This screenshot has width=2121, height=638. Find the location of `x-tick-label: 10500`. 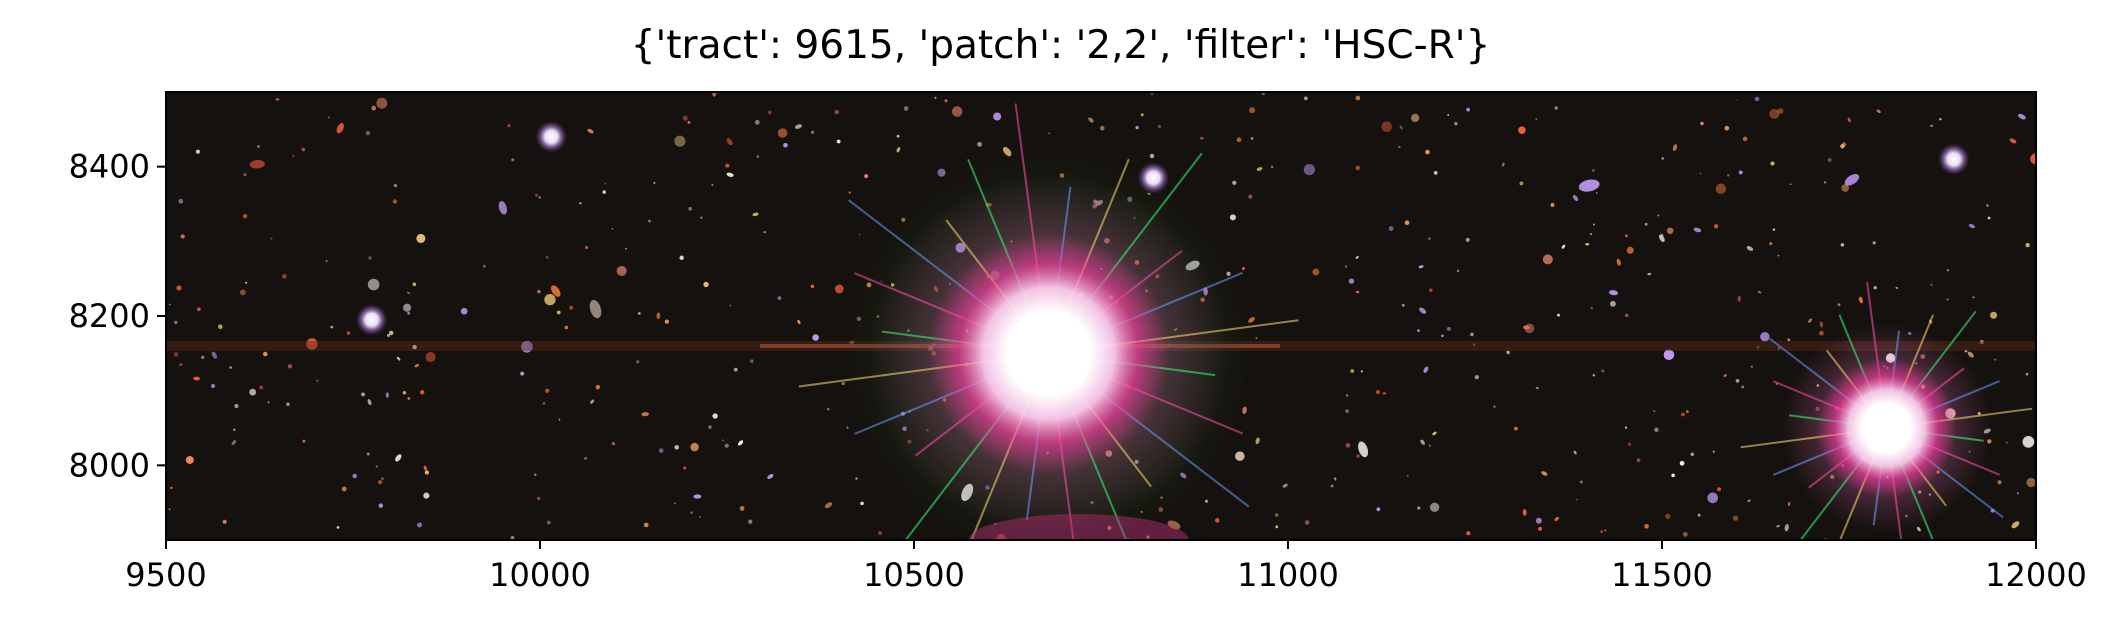

x-tick-label: 10500 is located at coordinates (914, 575).